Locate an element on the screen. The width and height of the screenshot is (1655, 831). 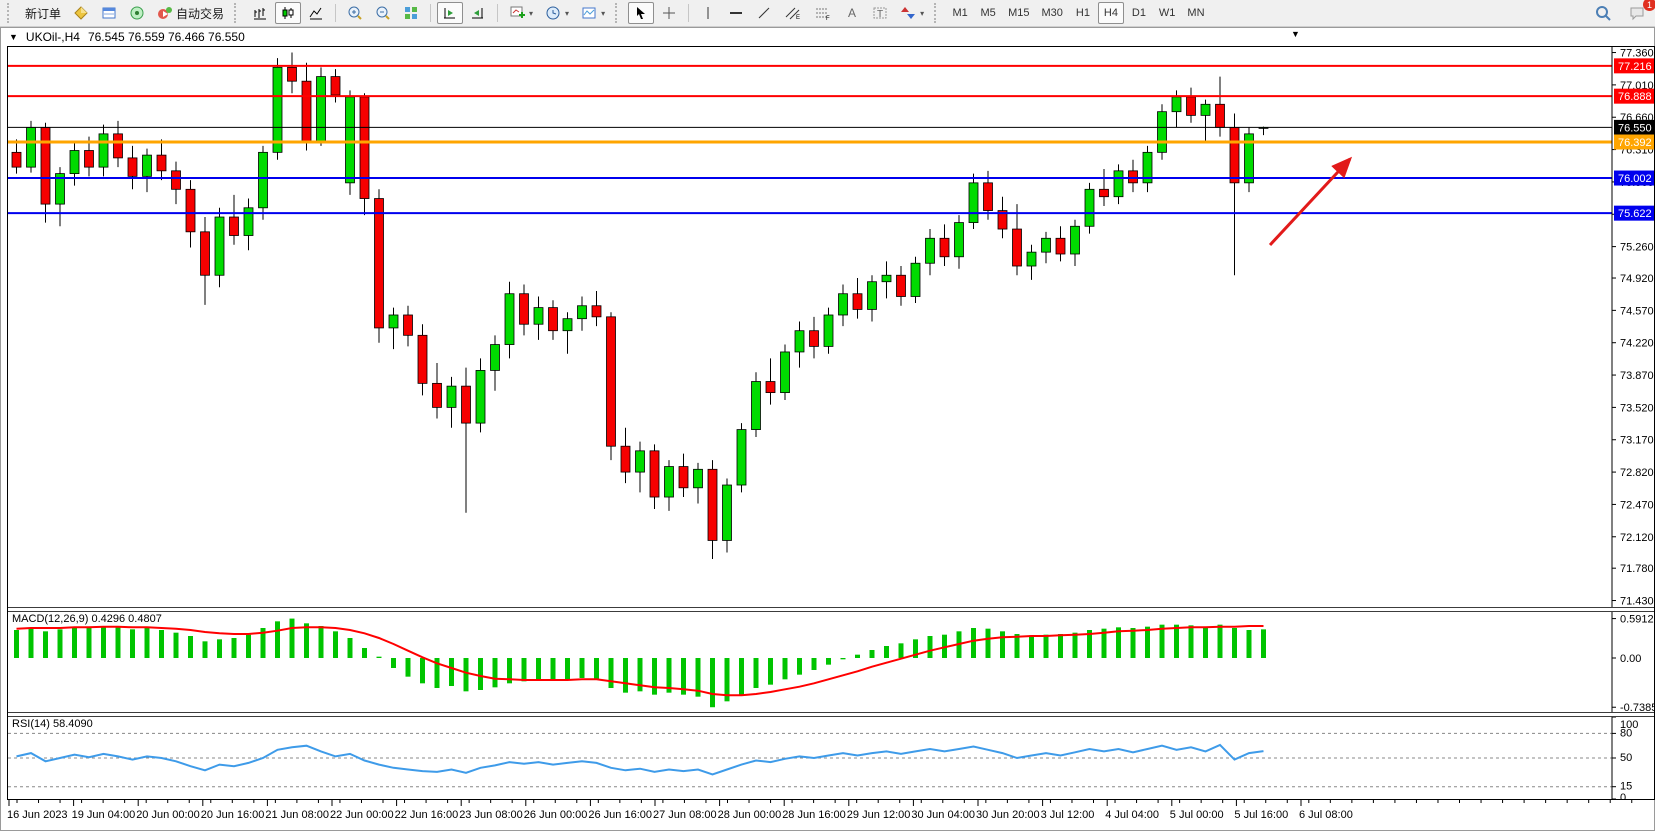
time-label: 22 Jun 16:00 is located at coordinates (426, 815).